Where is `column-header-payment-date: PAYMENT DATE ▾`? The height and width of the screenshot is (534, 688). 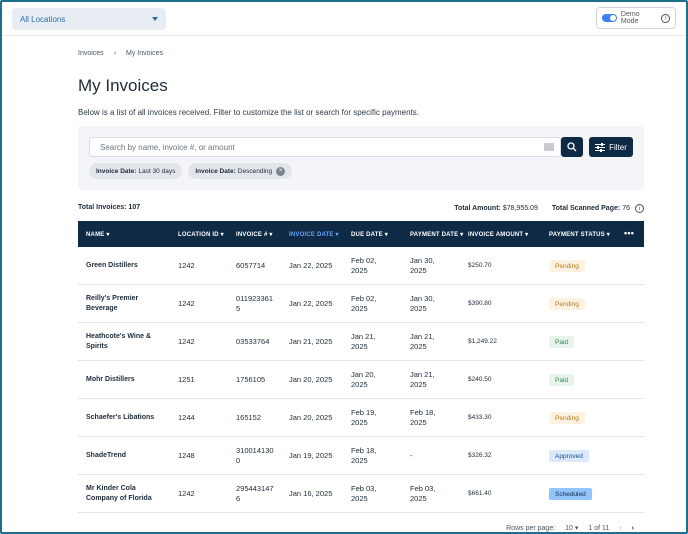
column-header-payment-date: PAYMENT DATE ▾ is located at coordinates (437, 235).